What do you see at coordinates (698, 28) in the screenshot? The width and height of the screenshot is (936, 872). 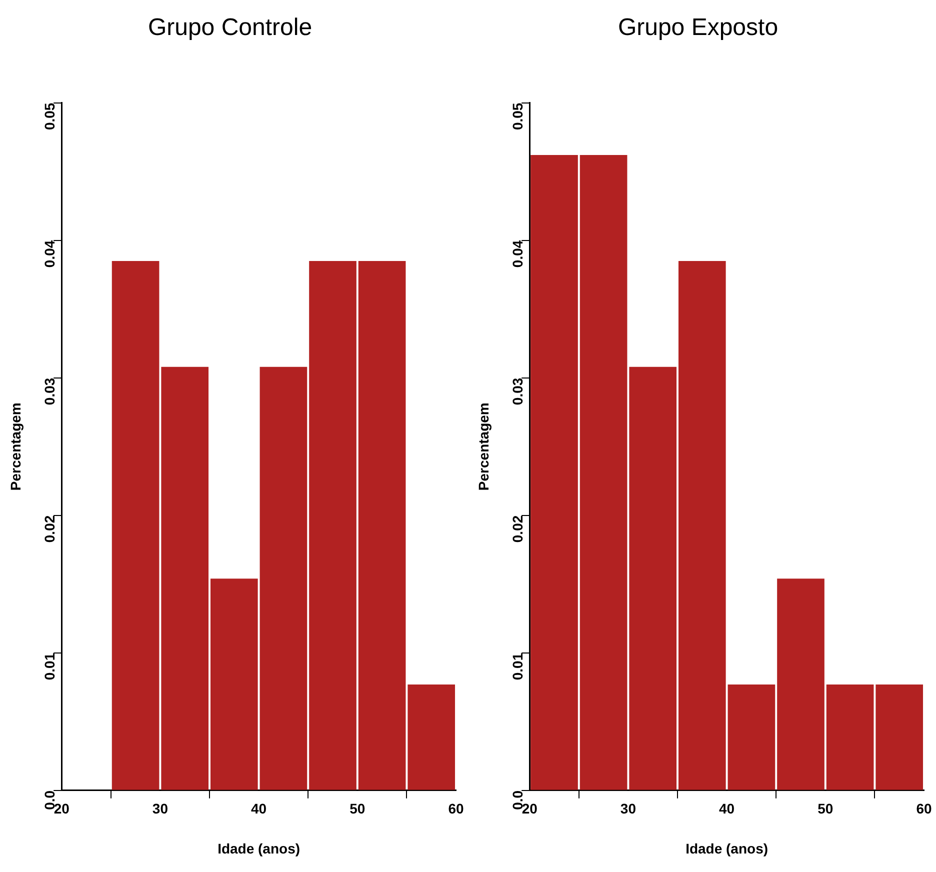 I see `chart-title: Grupo Exposto` at bounding box center [698, 28].